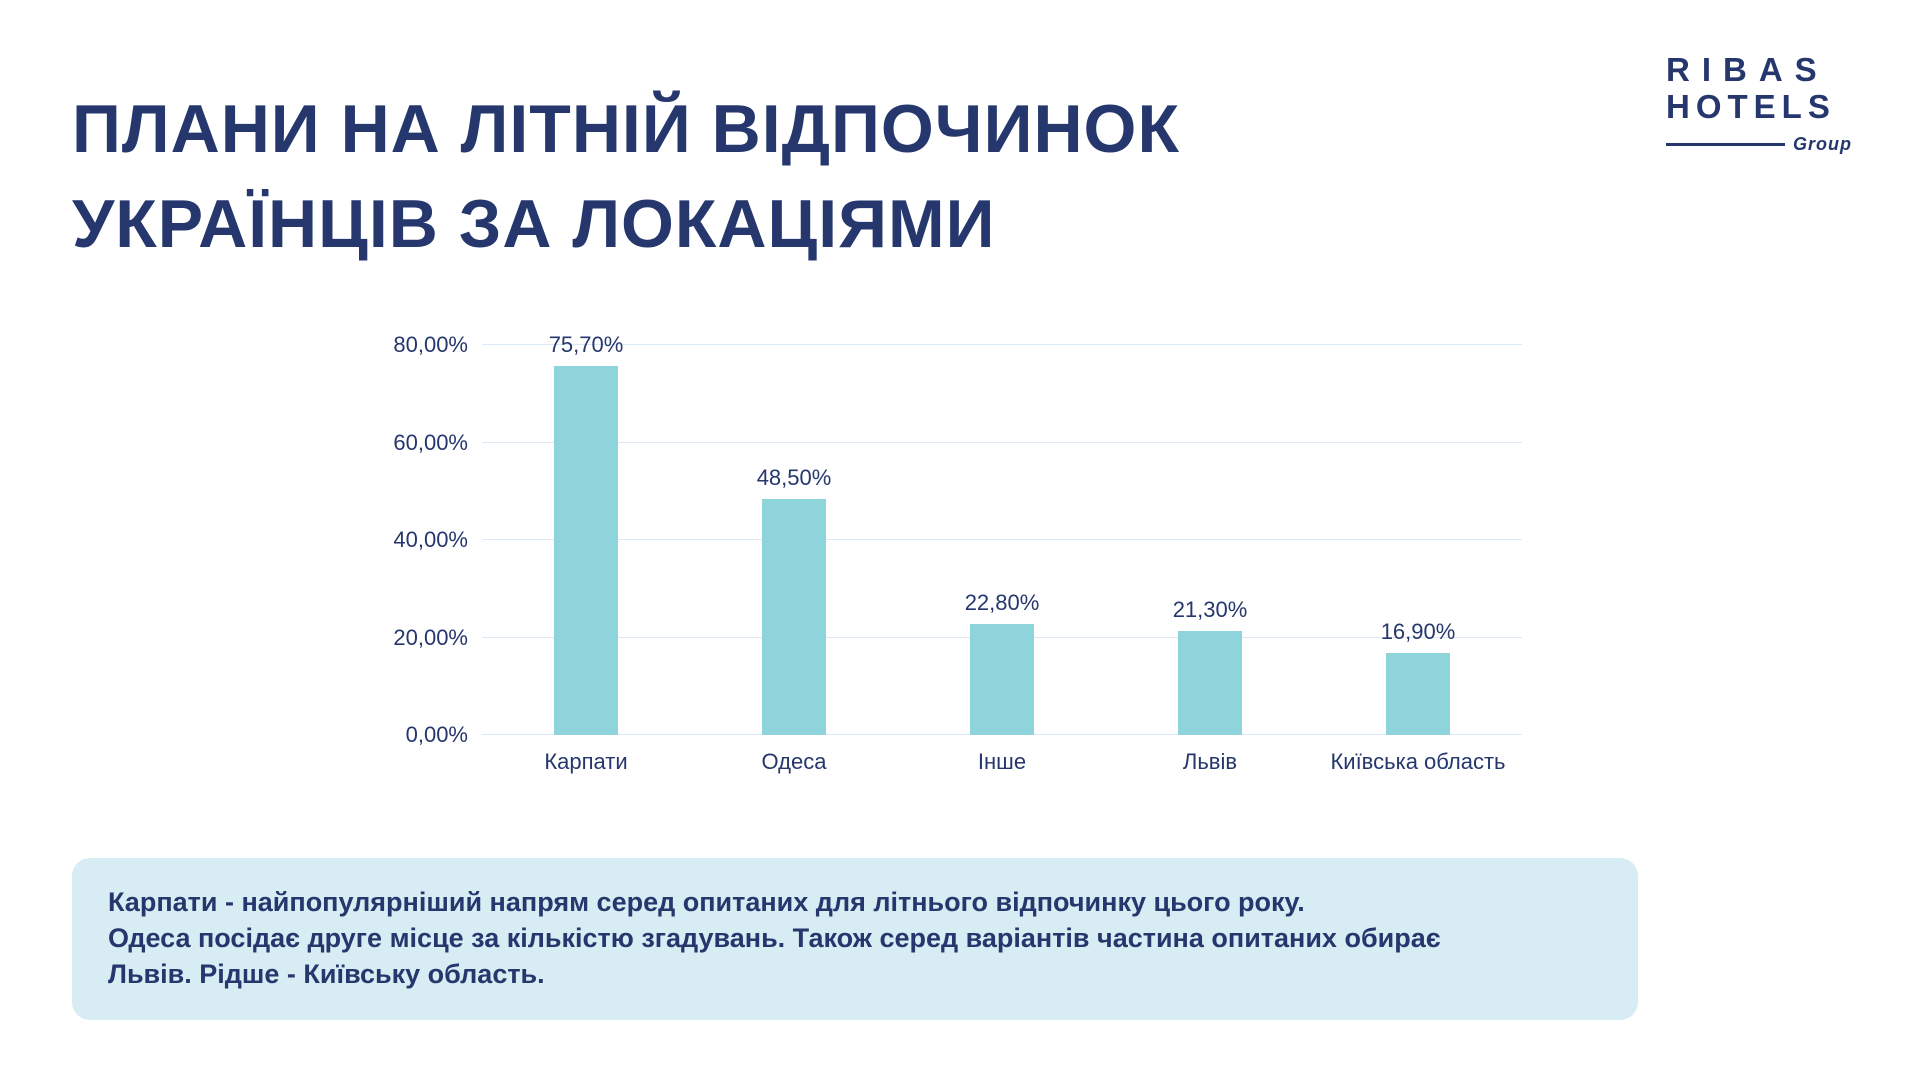 The width and height of the screenshot is (1920, 1080). Describe the element at coordinates (794, 477) in the screenshot. I see `bar-value-label: 48,50%` at that location.